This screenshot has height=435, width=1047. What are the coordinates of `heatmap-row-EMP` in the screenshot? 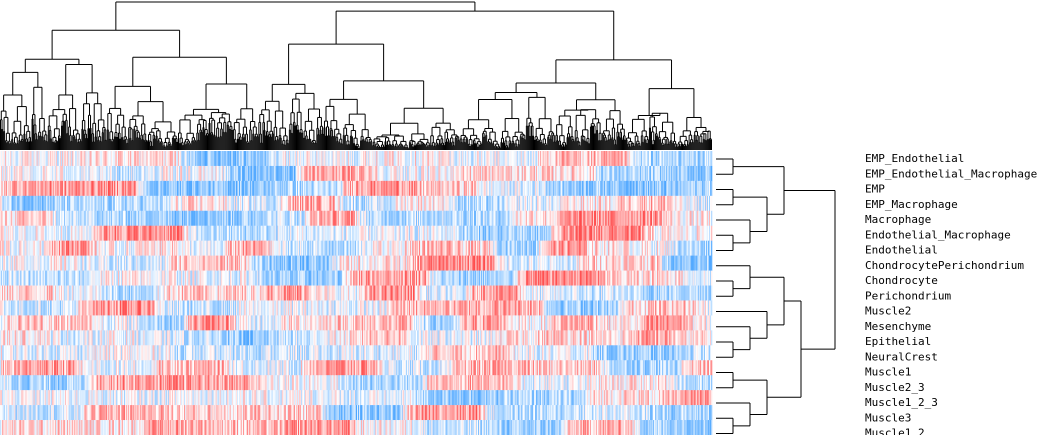 It's located at (356, 188).